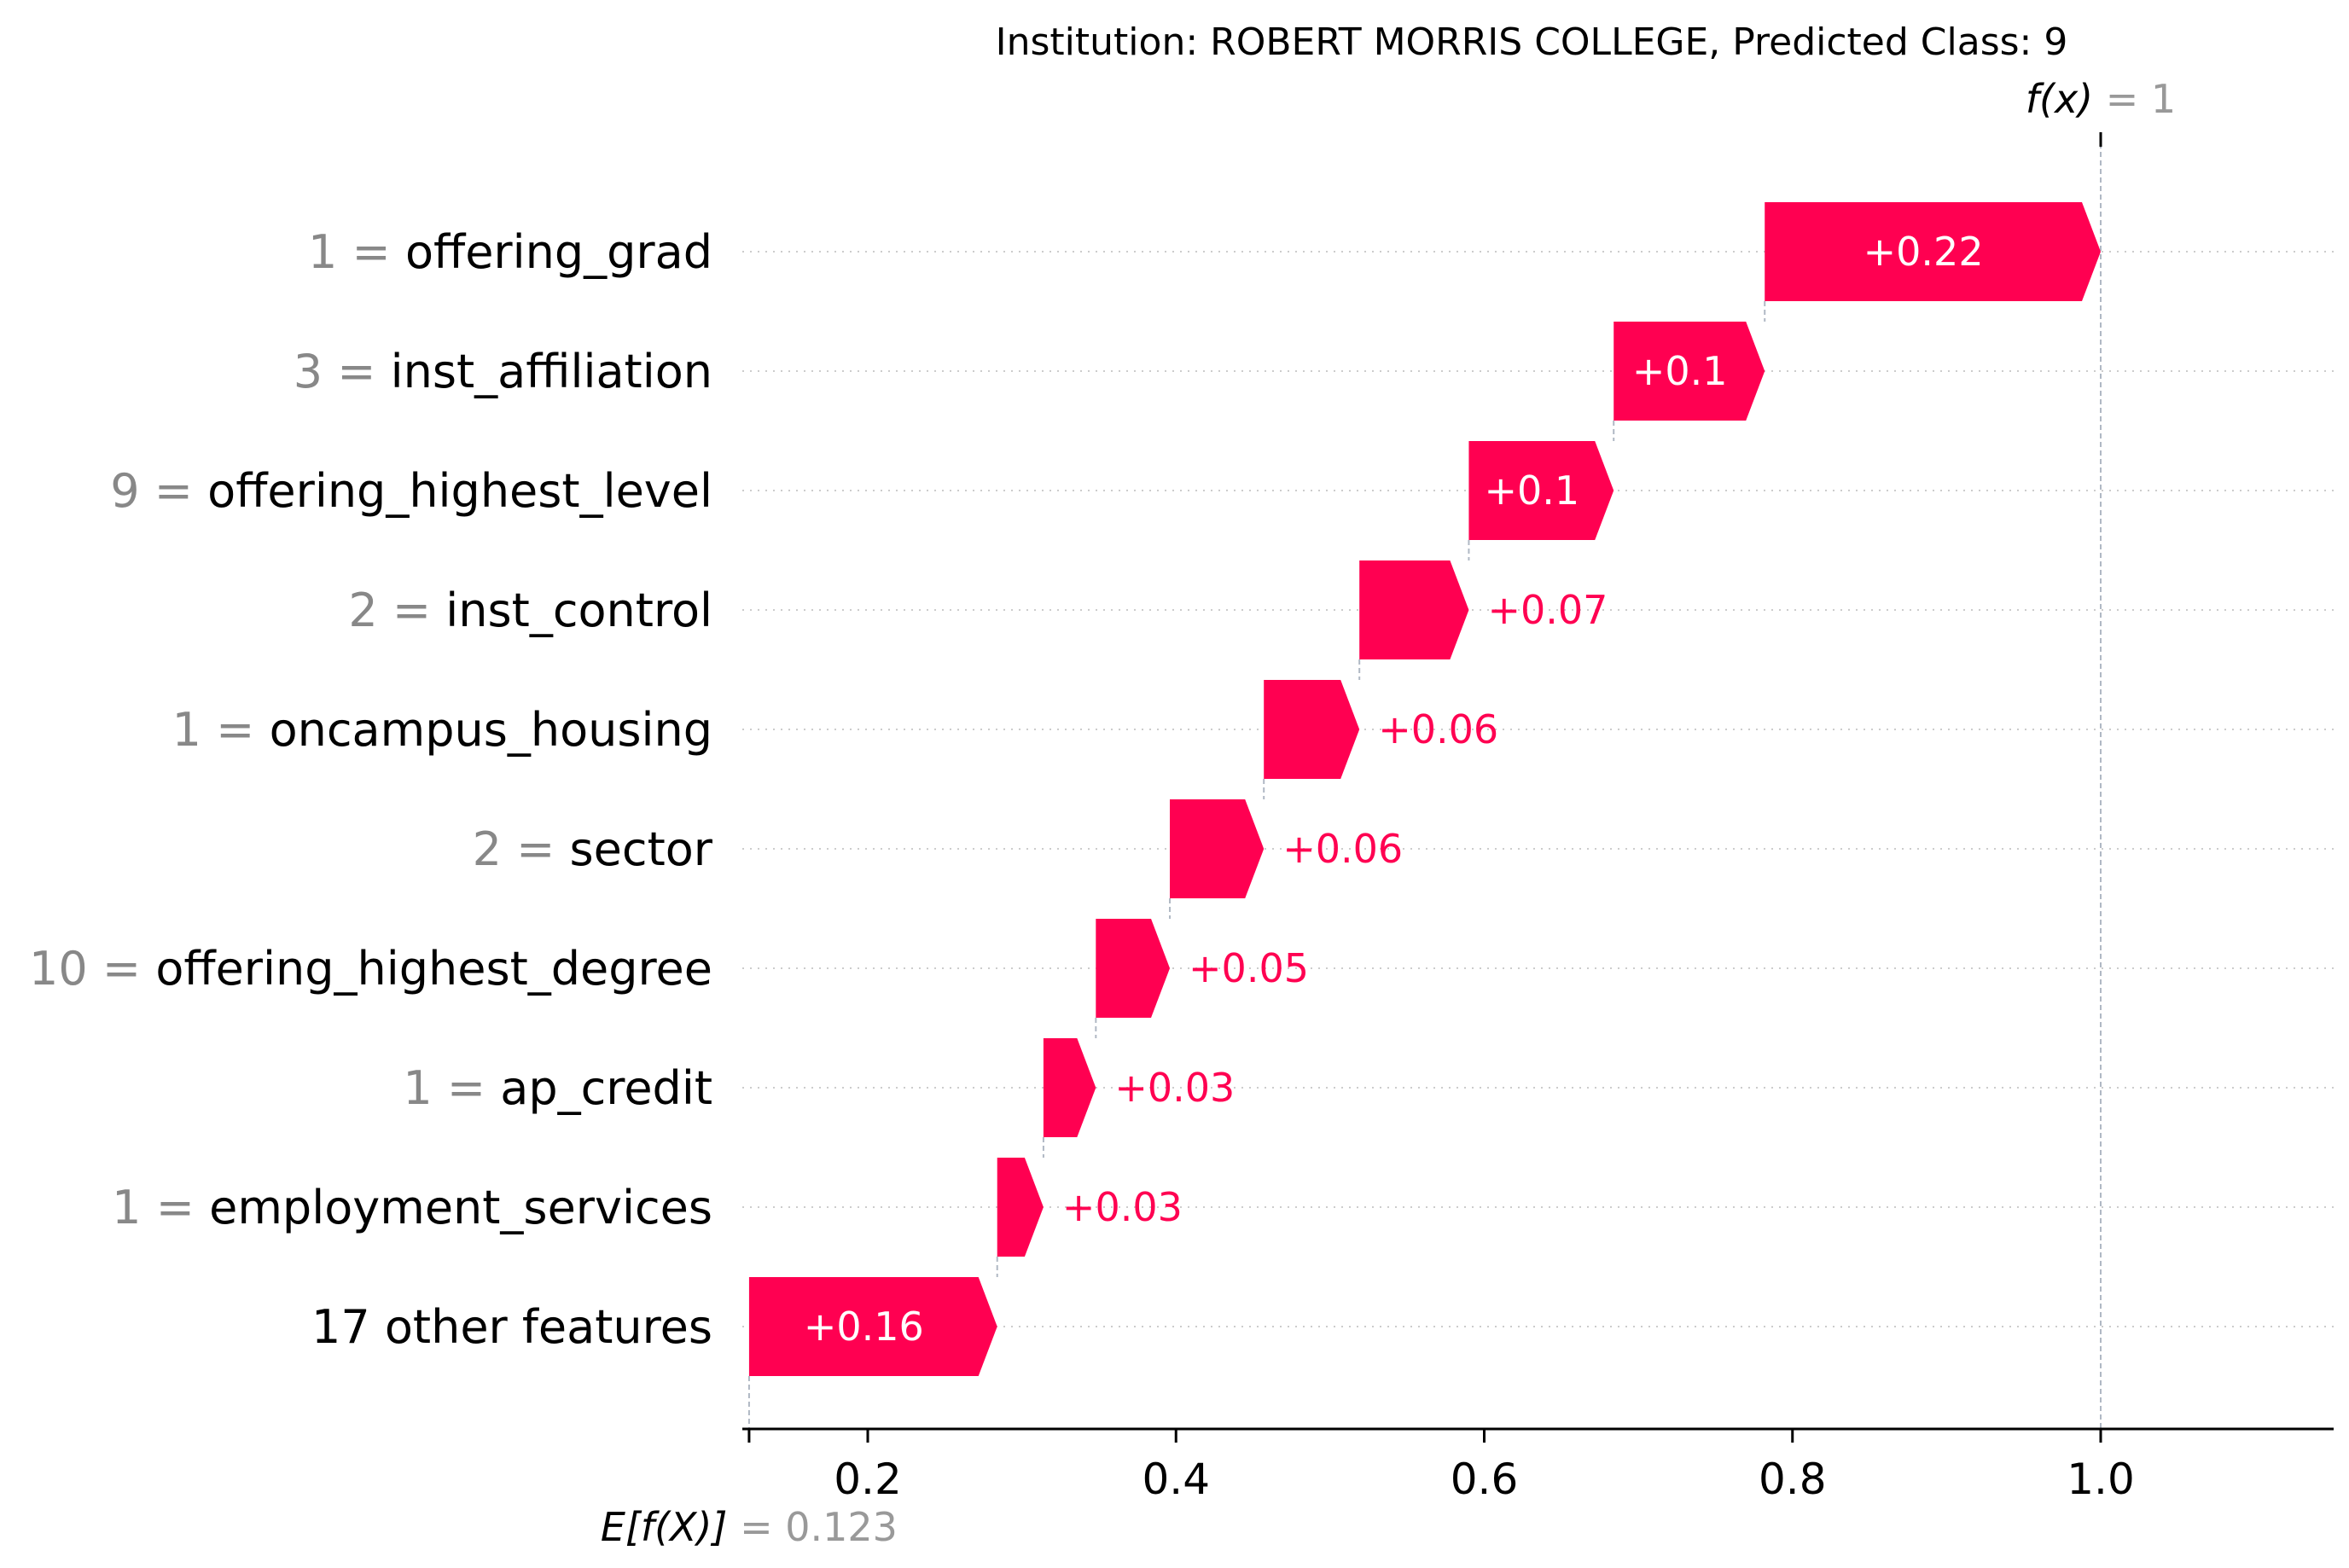  I want to click on bar-inst_affiliation, so click(1689, 371).